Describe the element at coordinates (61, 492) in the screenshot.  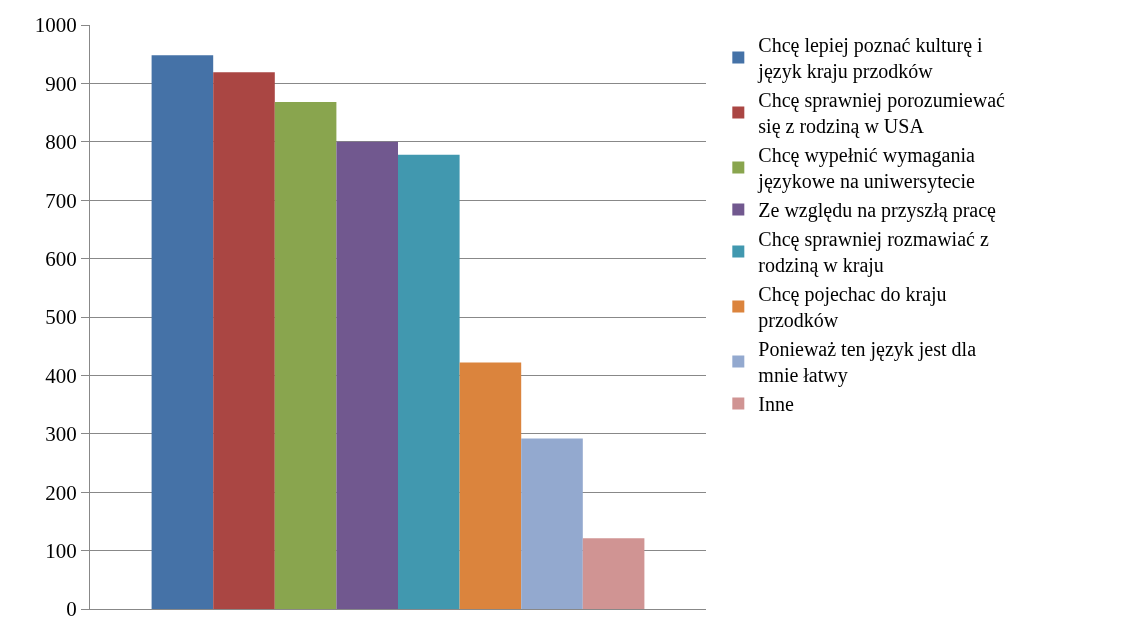
I see `y-tick-label: 200` at that location.